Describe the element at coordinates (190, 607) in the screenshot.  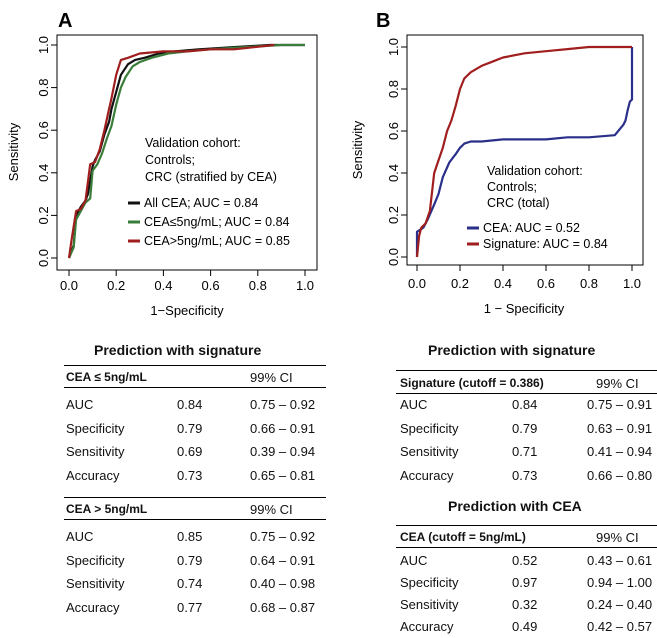
I see `table-cell-value: 0.77` at that location.